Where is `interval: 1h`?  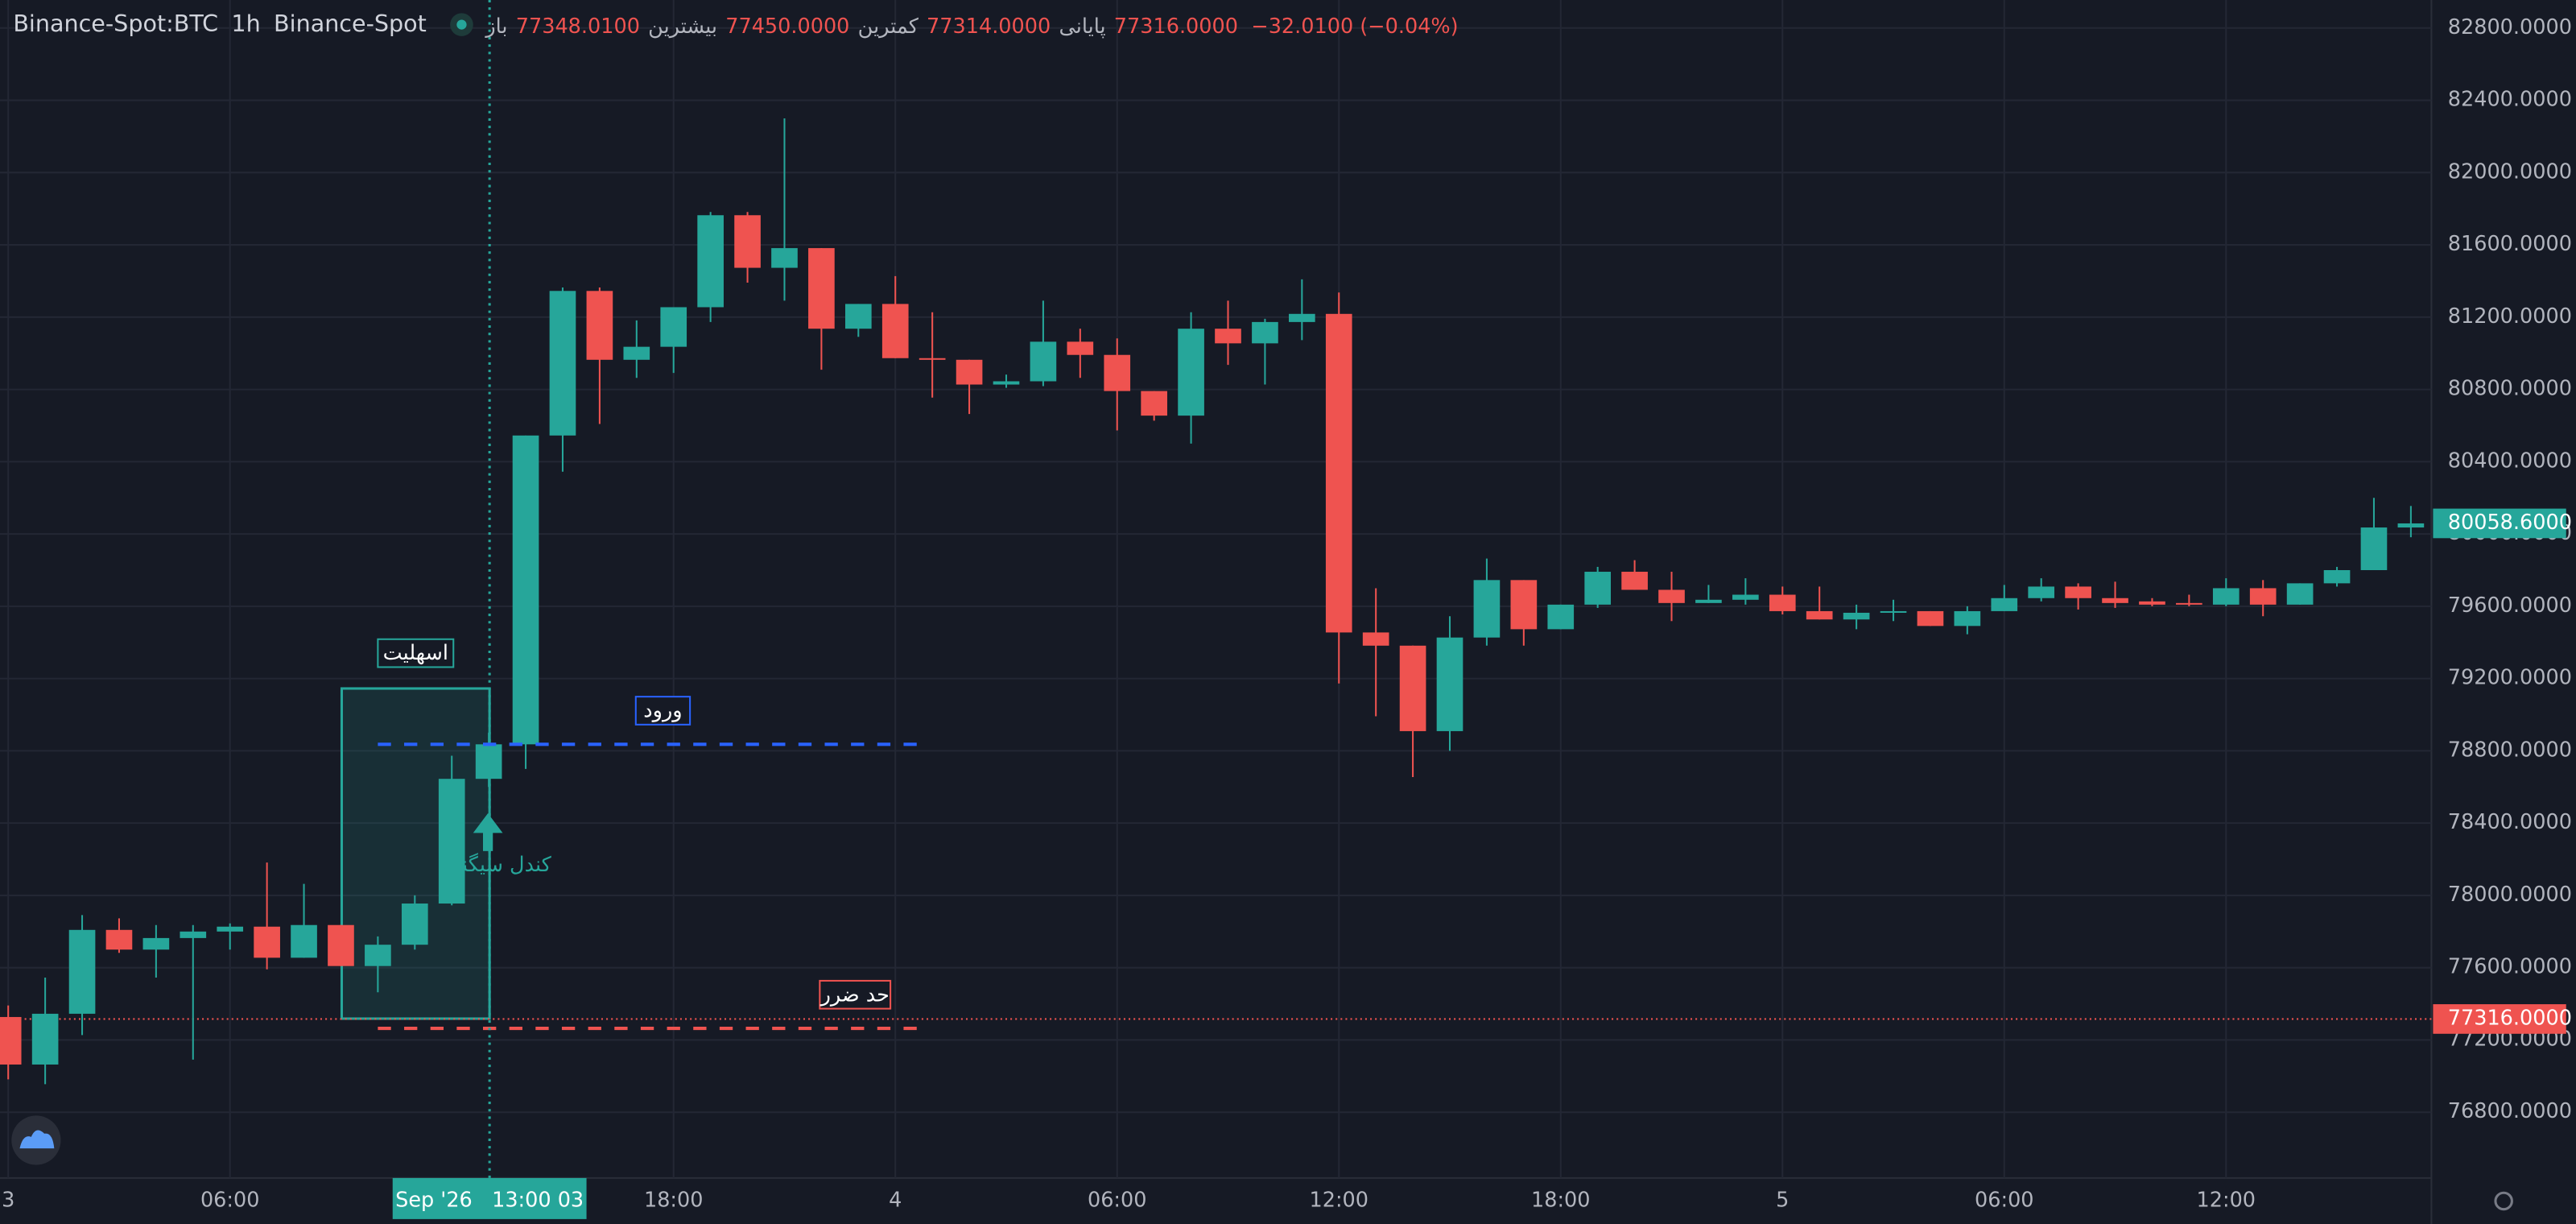 interval: 1h is located at coordinates (246, 24).